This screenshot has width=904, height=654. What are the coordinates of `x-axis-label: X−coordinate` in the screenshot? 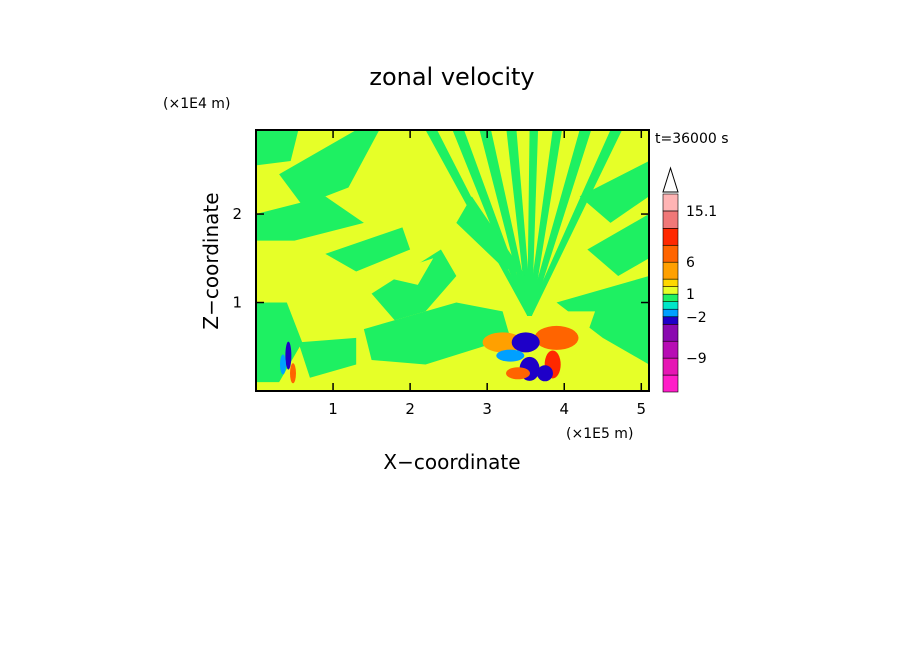 It's located at (451, 462).